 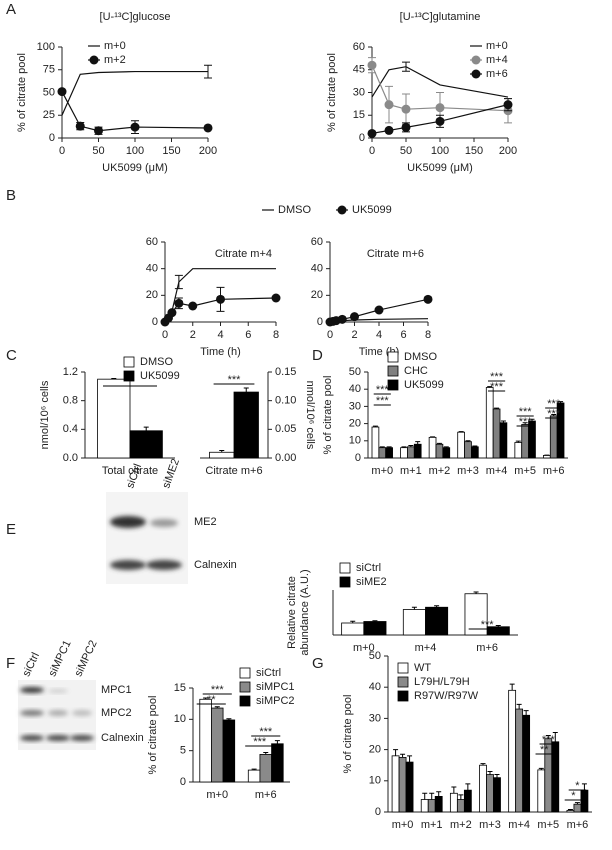 What do you see at coordinates (440, 17) in the screenshot?
I see `chart-title: [U-¹³C]glutamine` at bounding box center [440, 17].